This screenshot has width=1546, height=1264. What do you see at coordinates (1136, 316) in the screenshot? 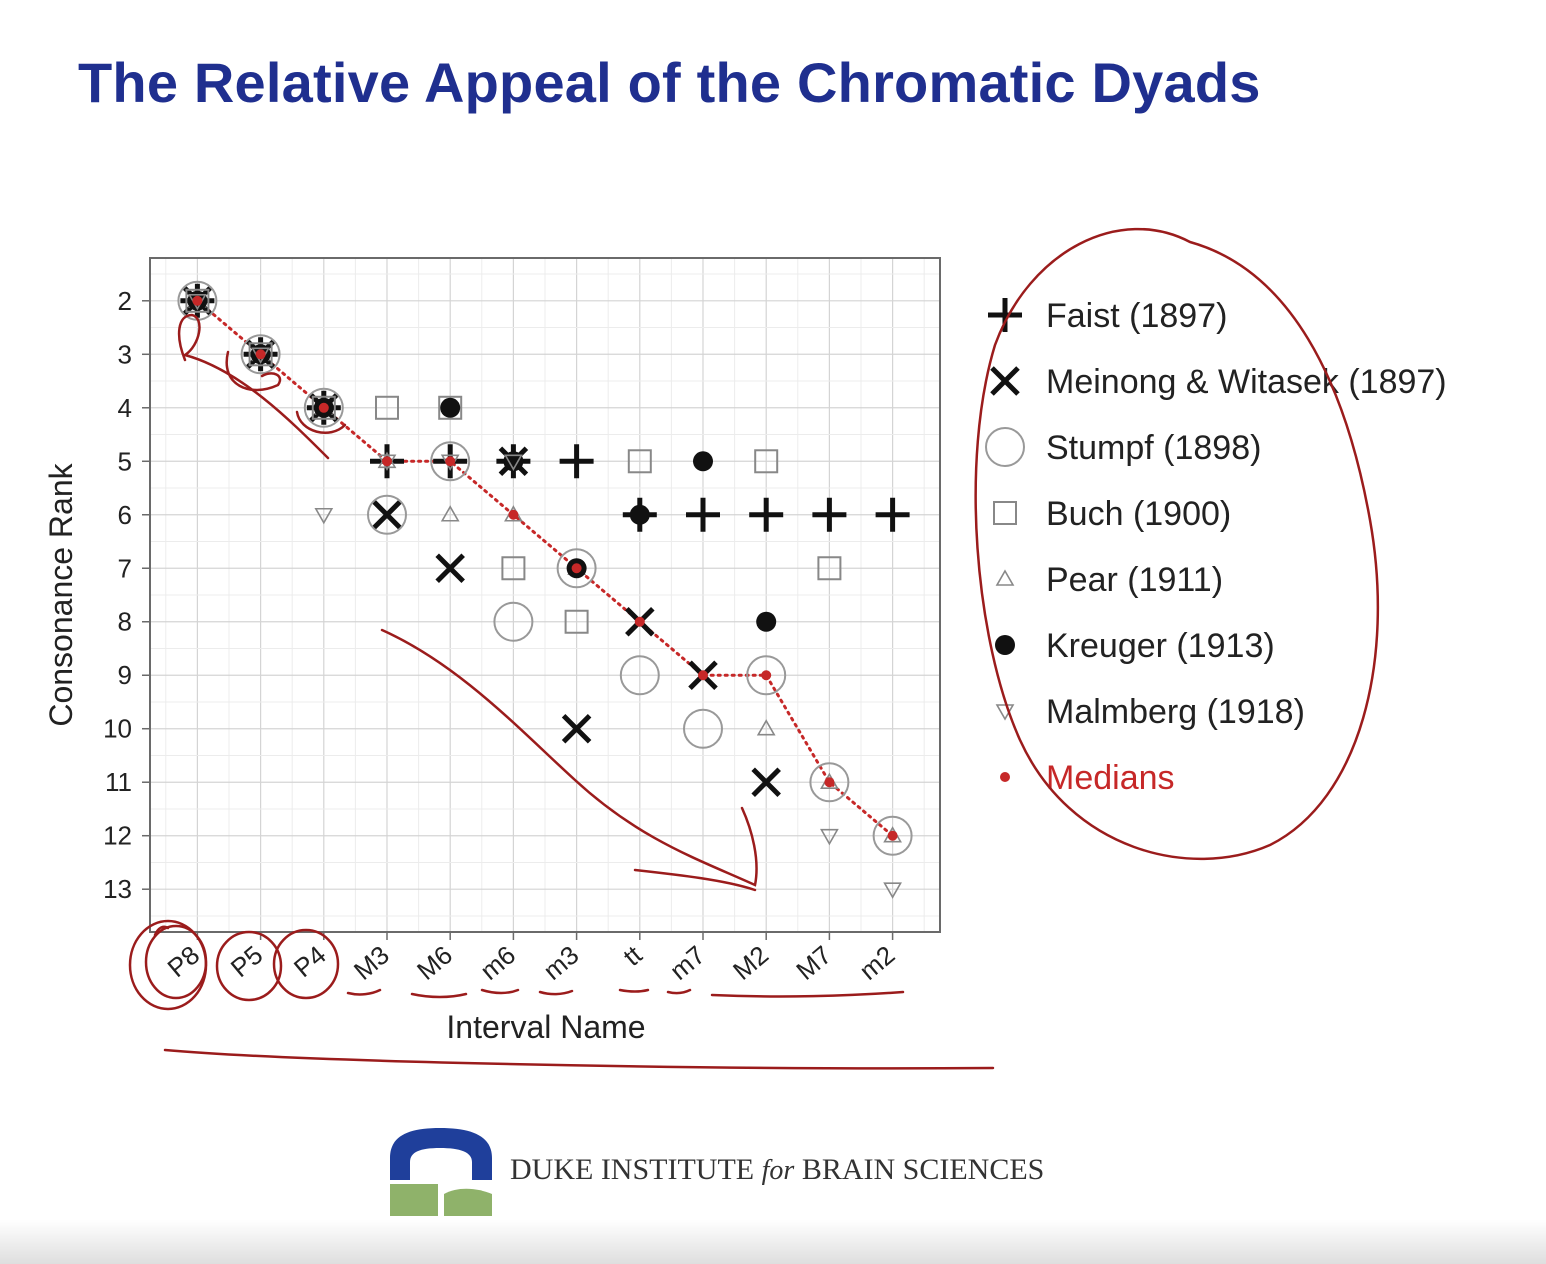
I see `legend-label: Faist (1897)` at bounding box center [1136, 316].